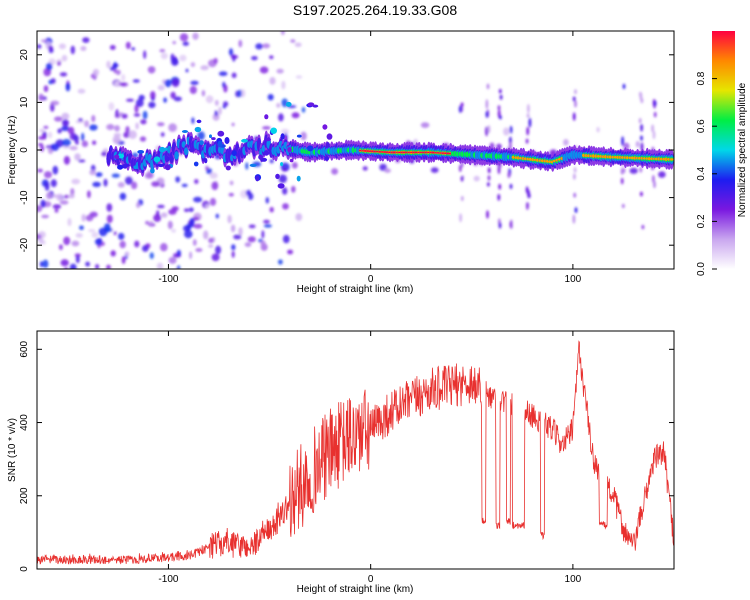 The image size is (750, 600). Describe the element at coordinates (742, 149) in the screenshot. I see `colorbar-label: Normalized spectral amplitude` at that location.